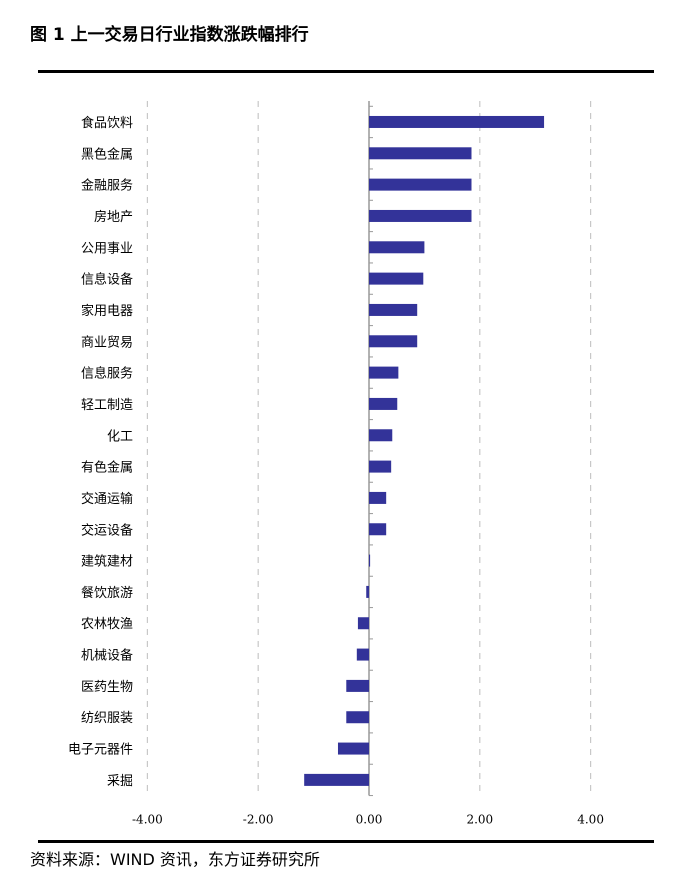 The height and width of the screenshot is (885, 683). Describe the element at coordinates (169, 35) in the screenshot. I see `chart-title: 图 1 上一交易日行业指数涨跌幅排行` at that location.